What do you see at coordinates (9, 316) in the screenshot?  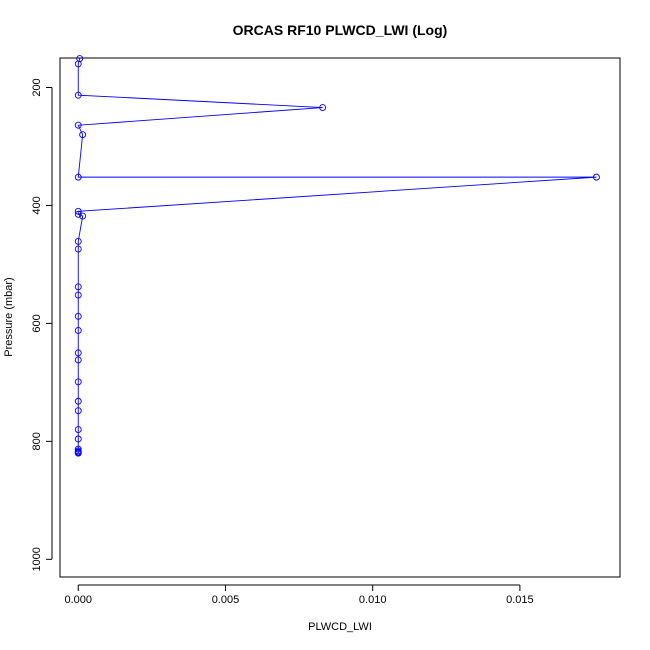 I see `y-axis-label: Pressure (mbar)` at bounding box center [9, 316].